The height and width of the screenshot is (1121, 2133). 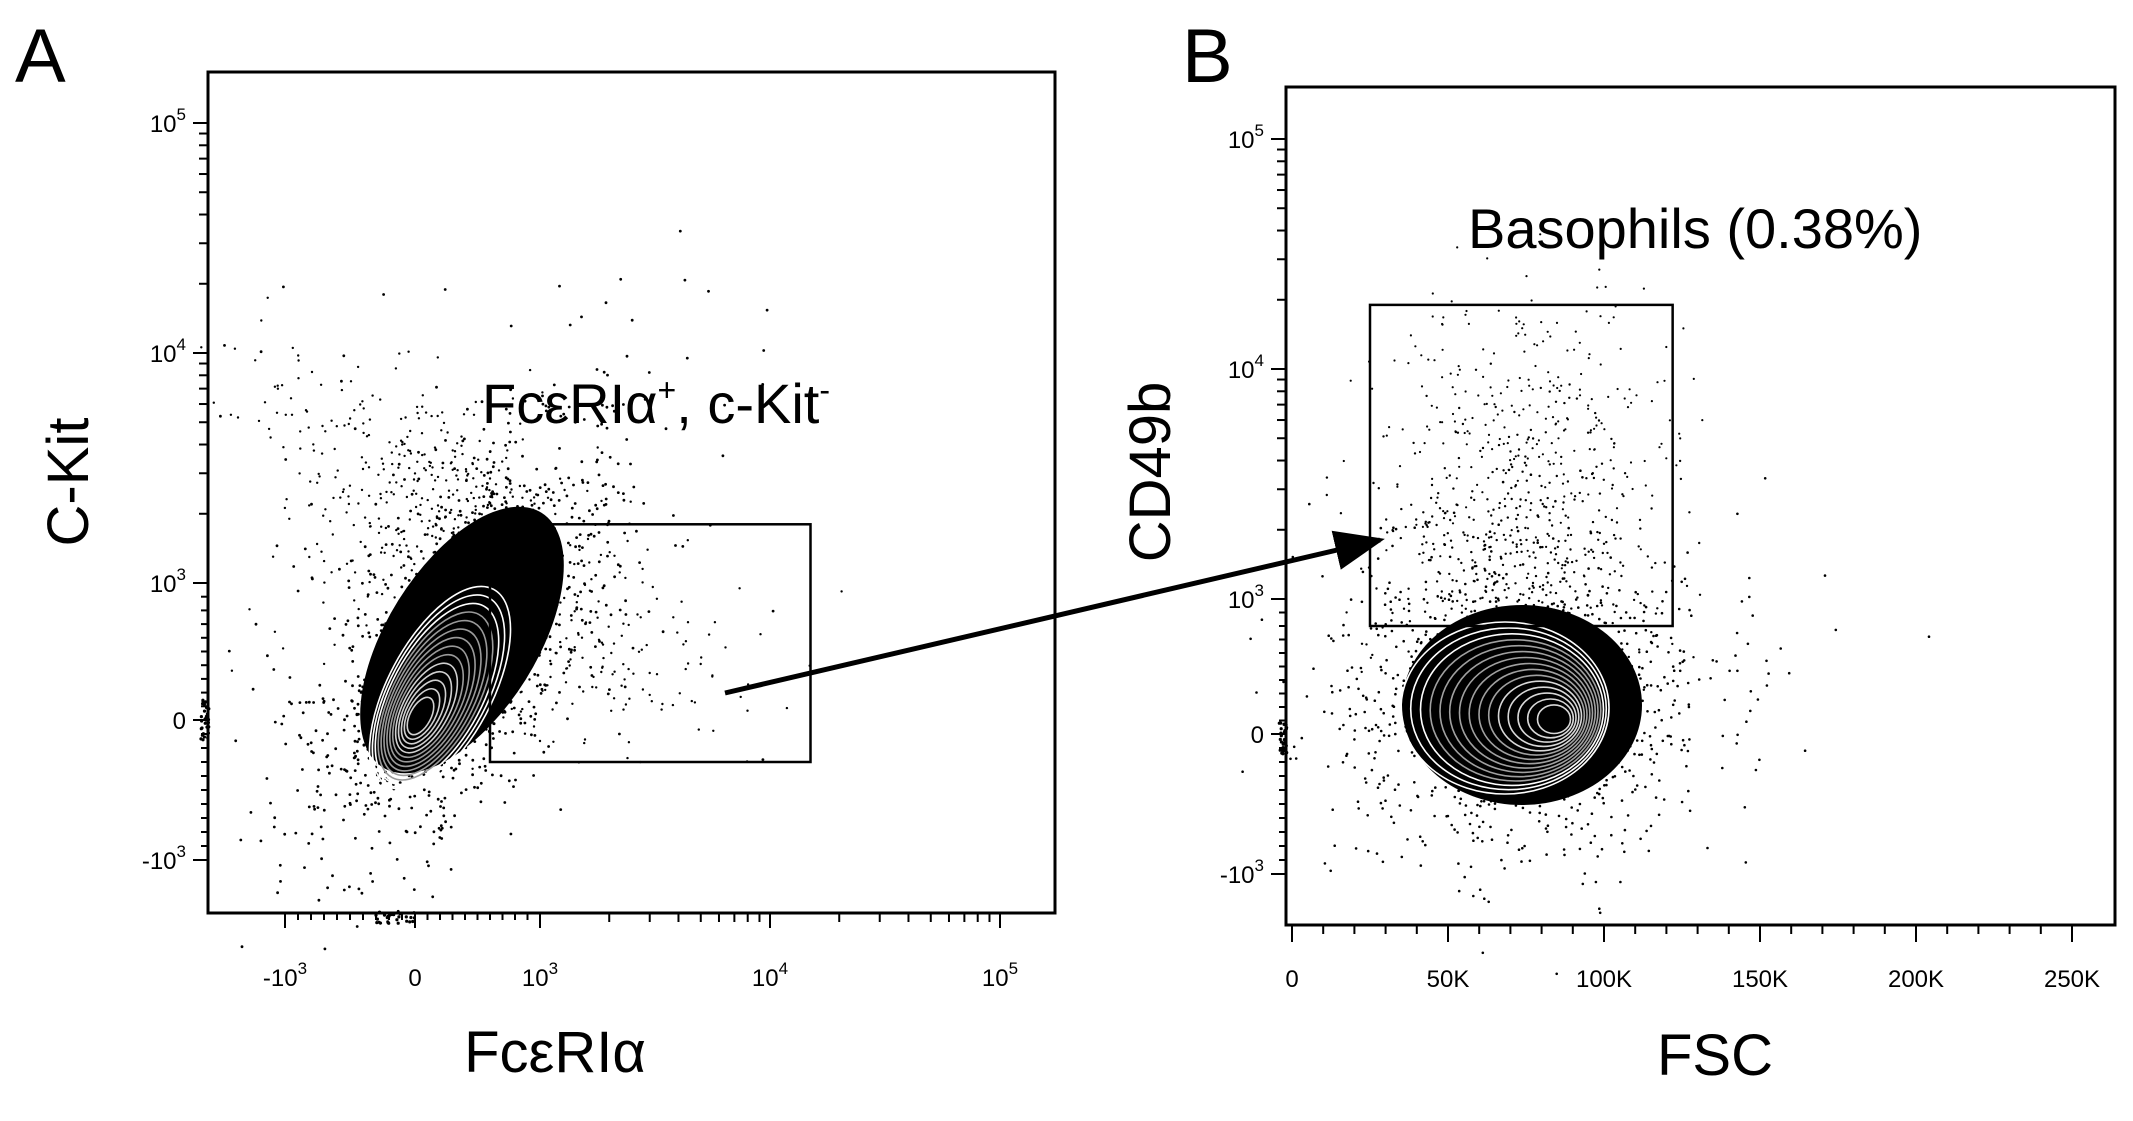 I want to click on panel-a-x-axis: -103 0 103 104 105, so click(x=640, y=952).